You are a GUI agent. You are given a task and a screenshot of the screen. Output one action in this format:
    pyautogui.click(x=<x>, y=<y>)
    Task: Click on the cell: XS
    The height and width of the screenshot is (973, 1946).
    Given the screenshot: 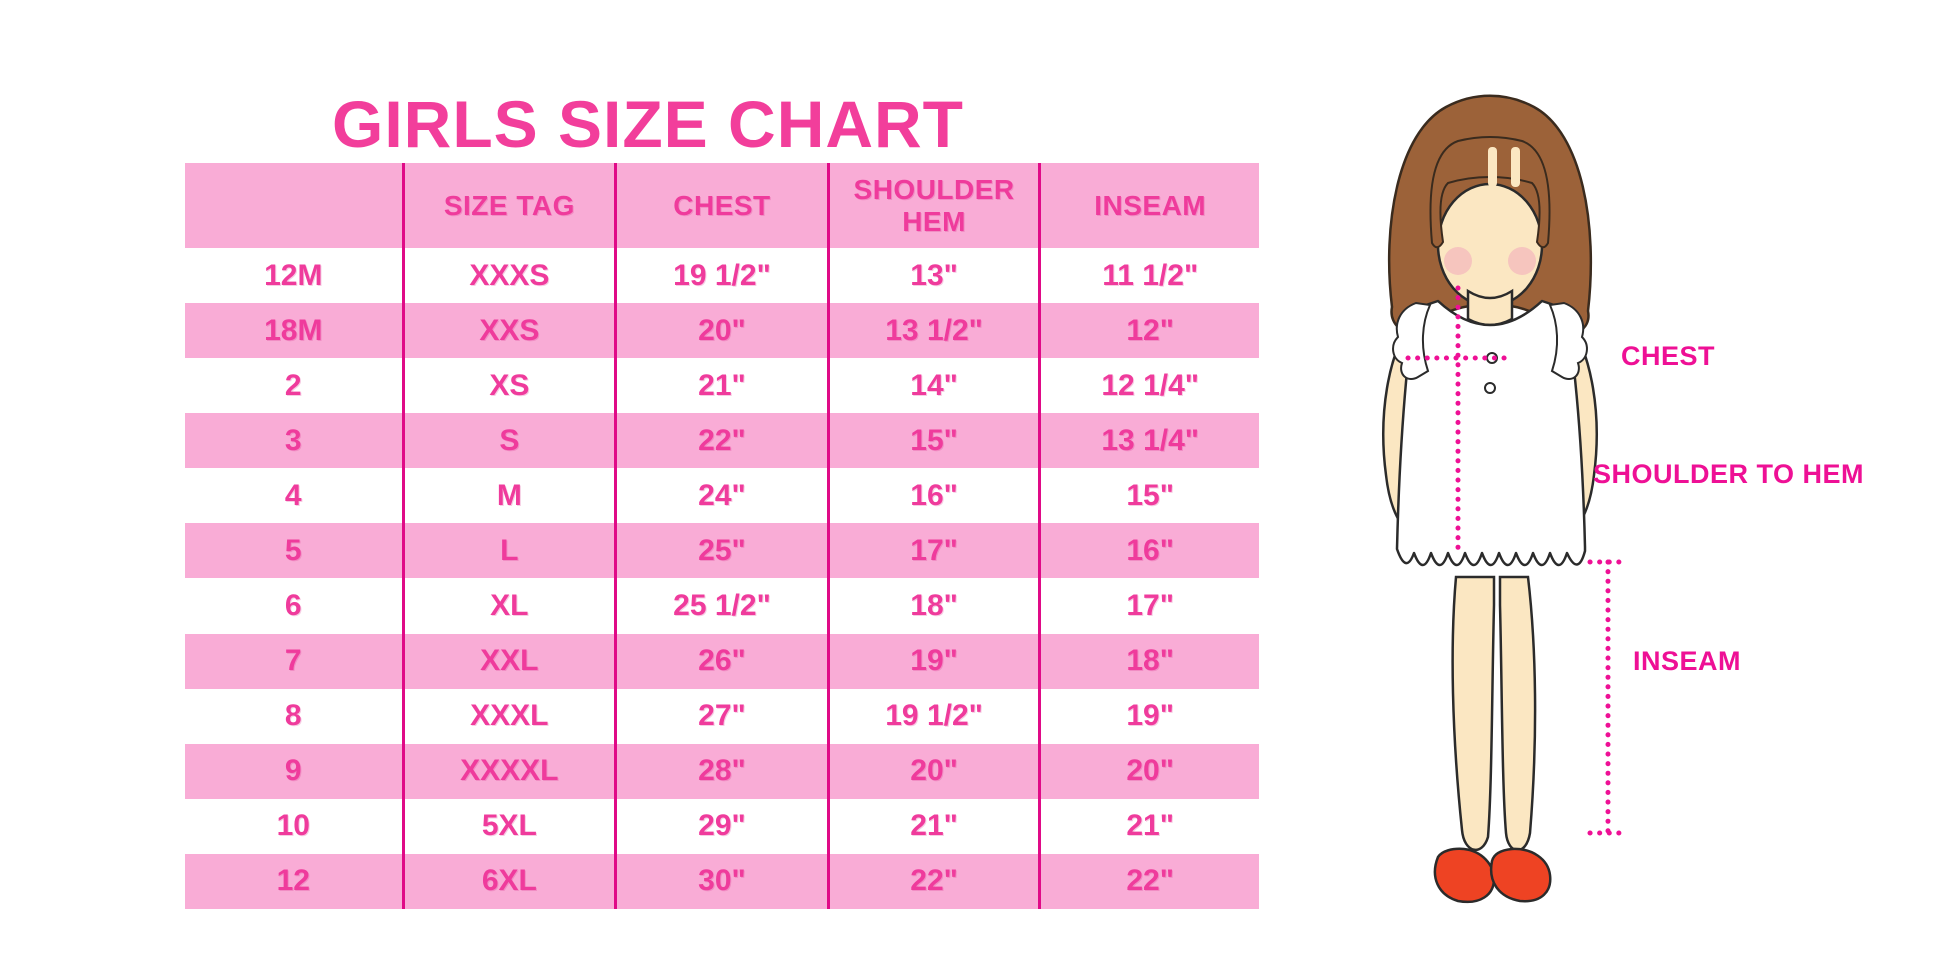 What is the action you would take?
    pyautogui.click(x=510, y=386)
    